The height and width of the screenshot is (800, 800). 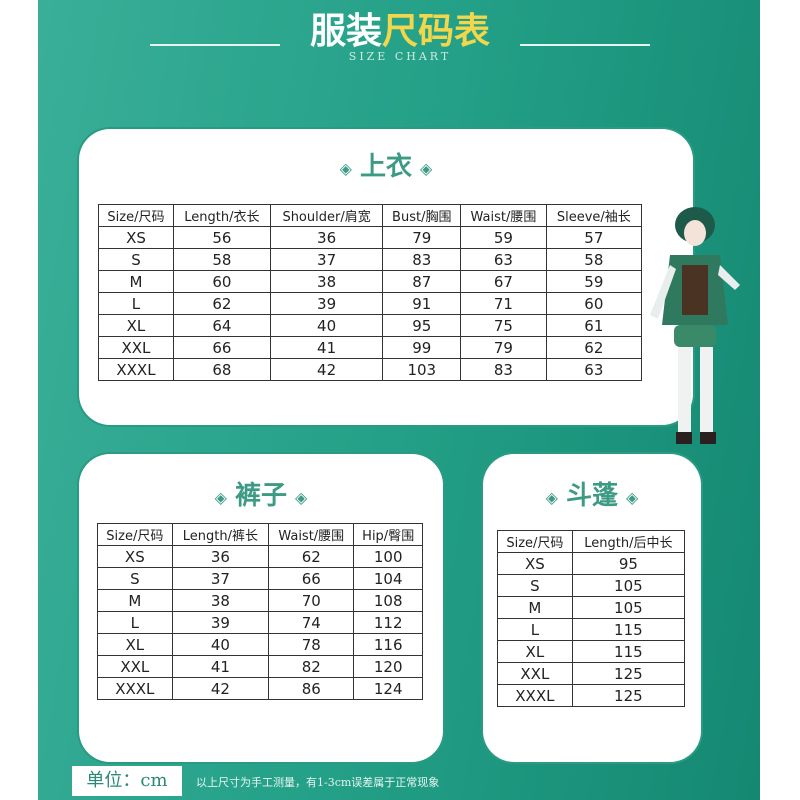 I want to click on table-row: XL 64 40 95 75 61, so click(x=370, y=325).